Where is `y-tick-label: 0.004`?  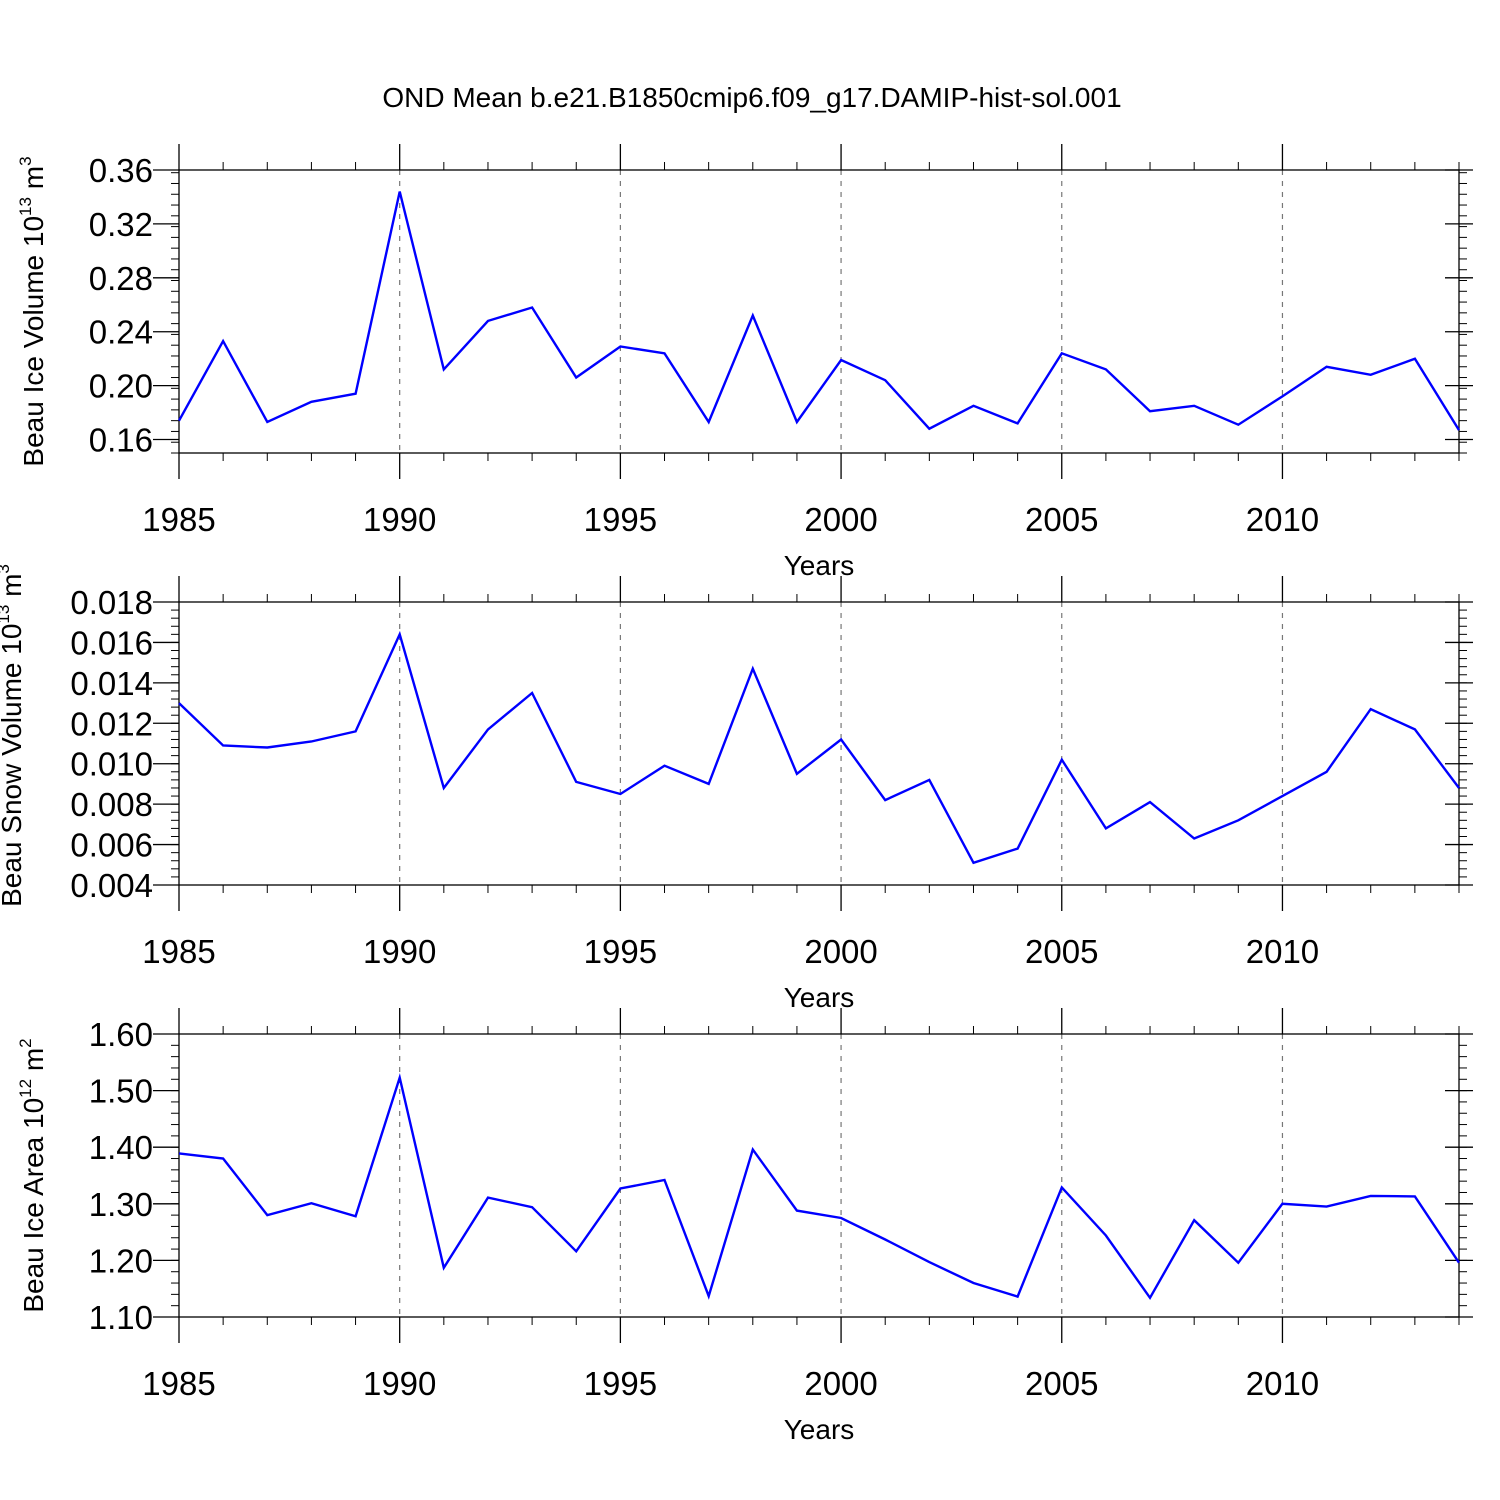
y-tick-label: 0.004 is located at coordinates (111, 885).